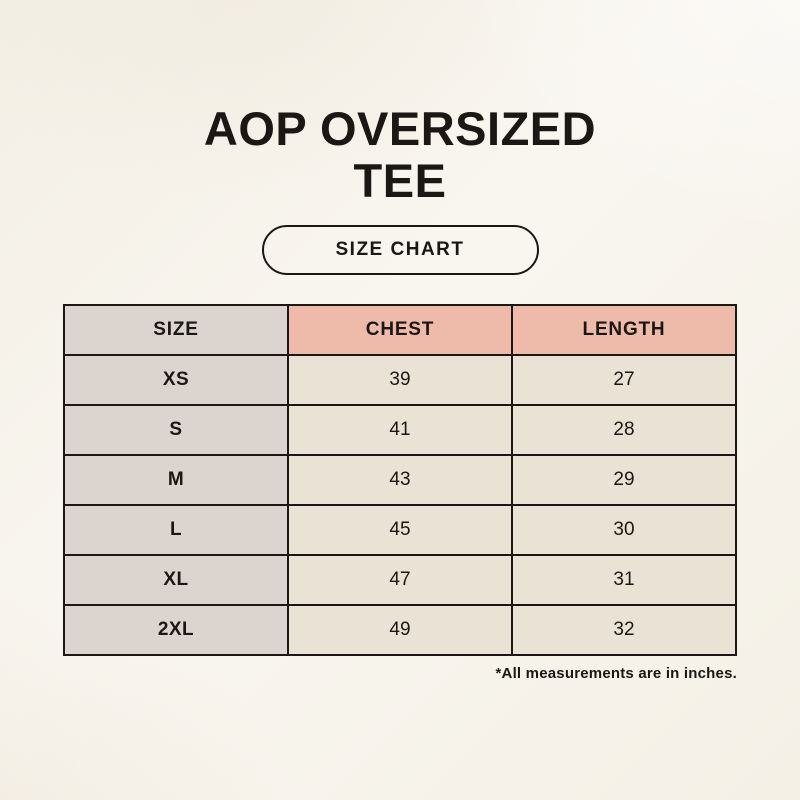  I want to click on table-row: L 45 30, so click(400, 530).